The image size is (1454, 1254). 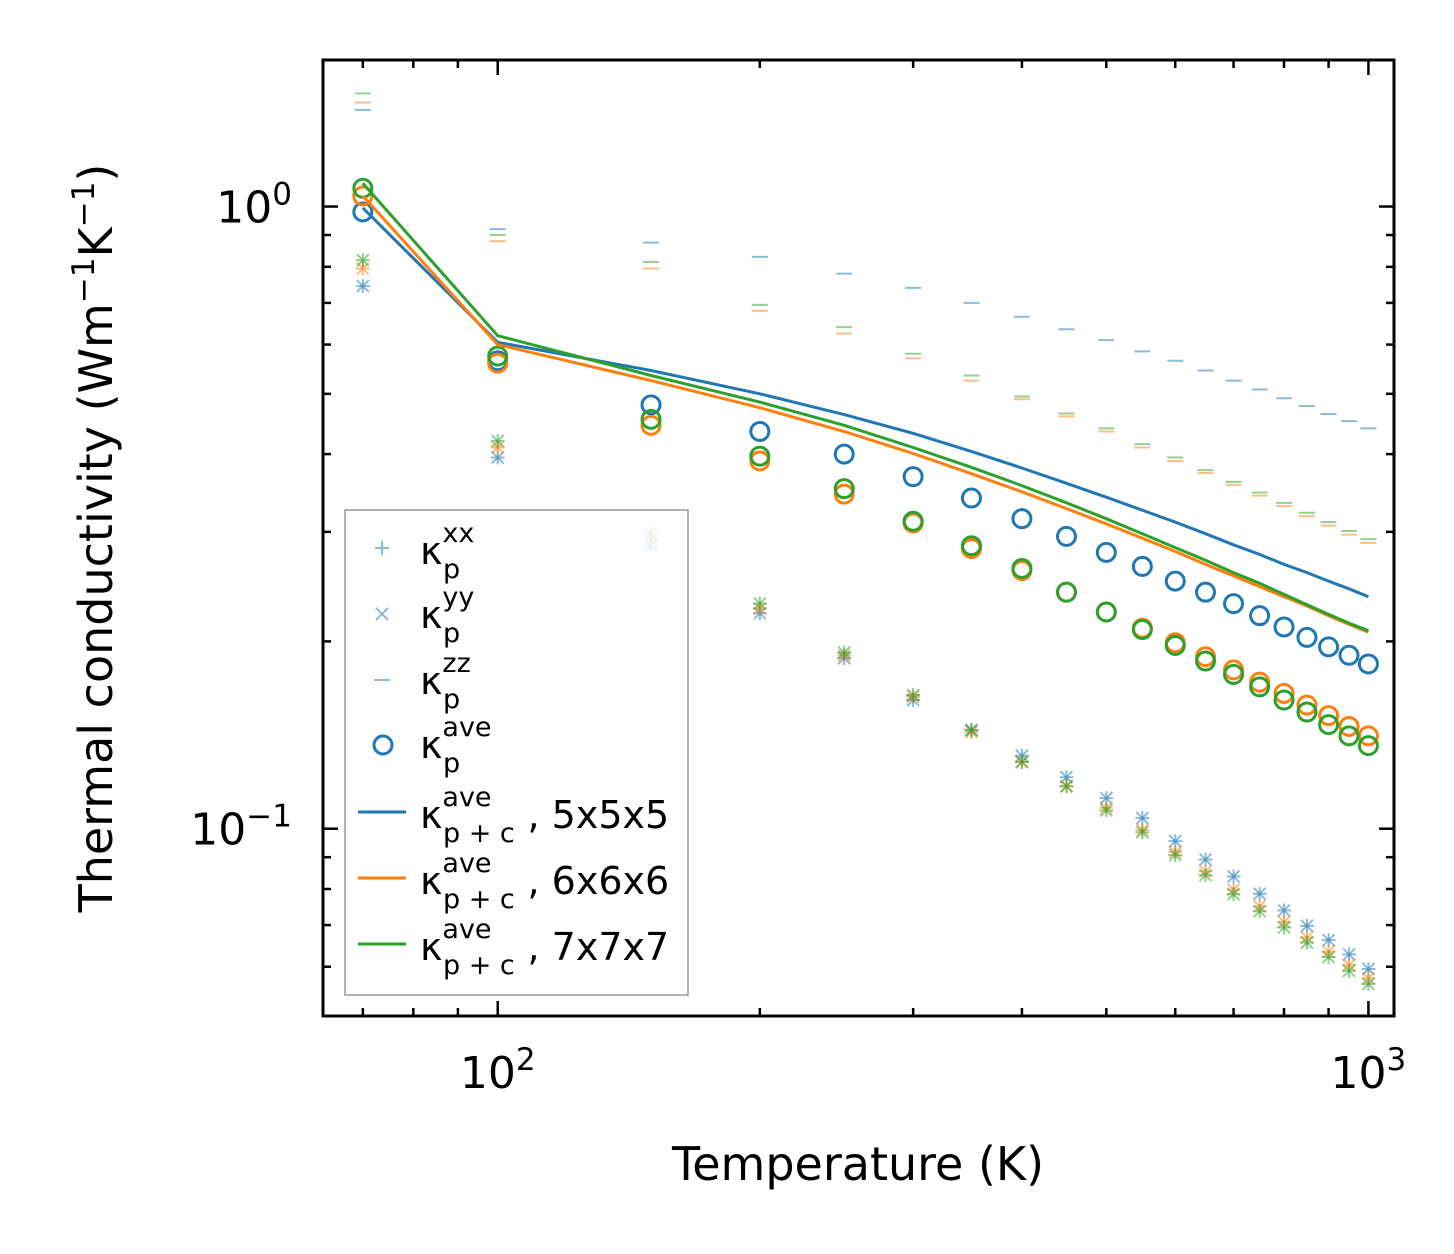 What do you see at coordinates (447, 615) in the screenshot?
I see `legend-label: κyy p` at bounding box center [447, 615].